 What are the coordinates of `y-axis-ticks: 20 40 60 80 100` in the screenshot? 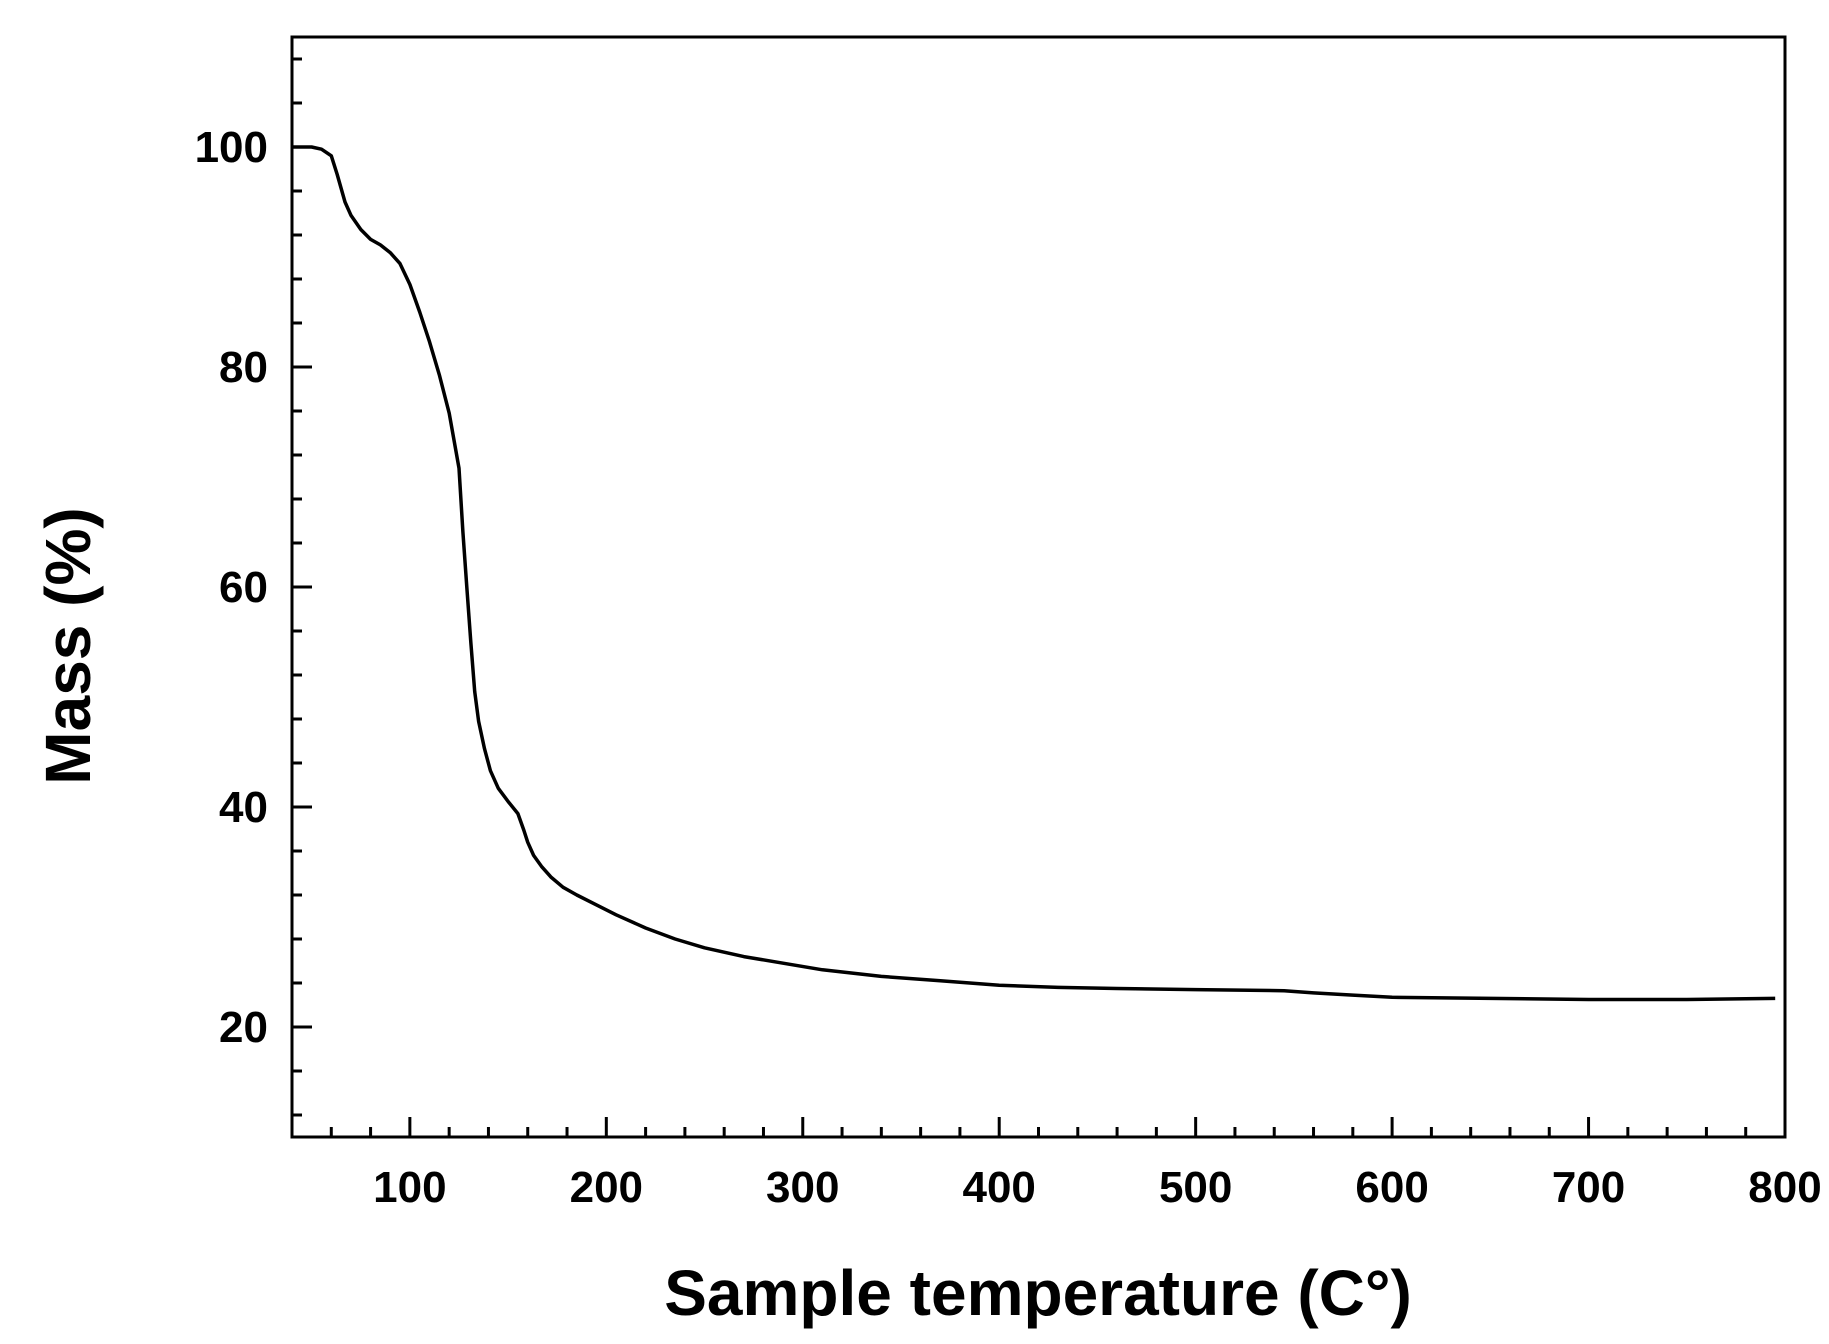 It's located at (253, 587).